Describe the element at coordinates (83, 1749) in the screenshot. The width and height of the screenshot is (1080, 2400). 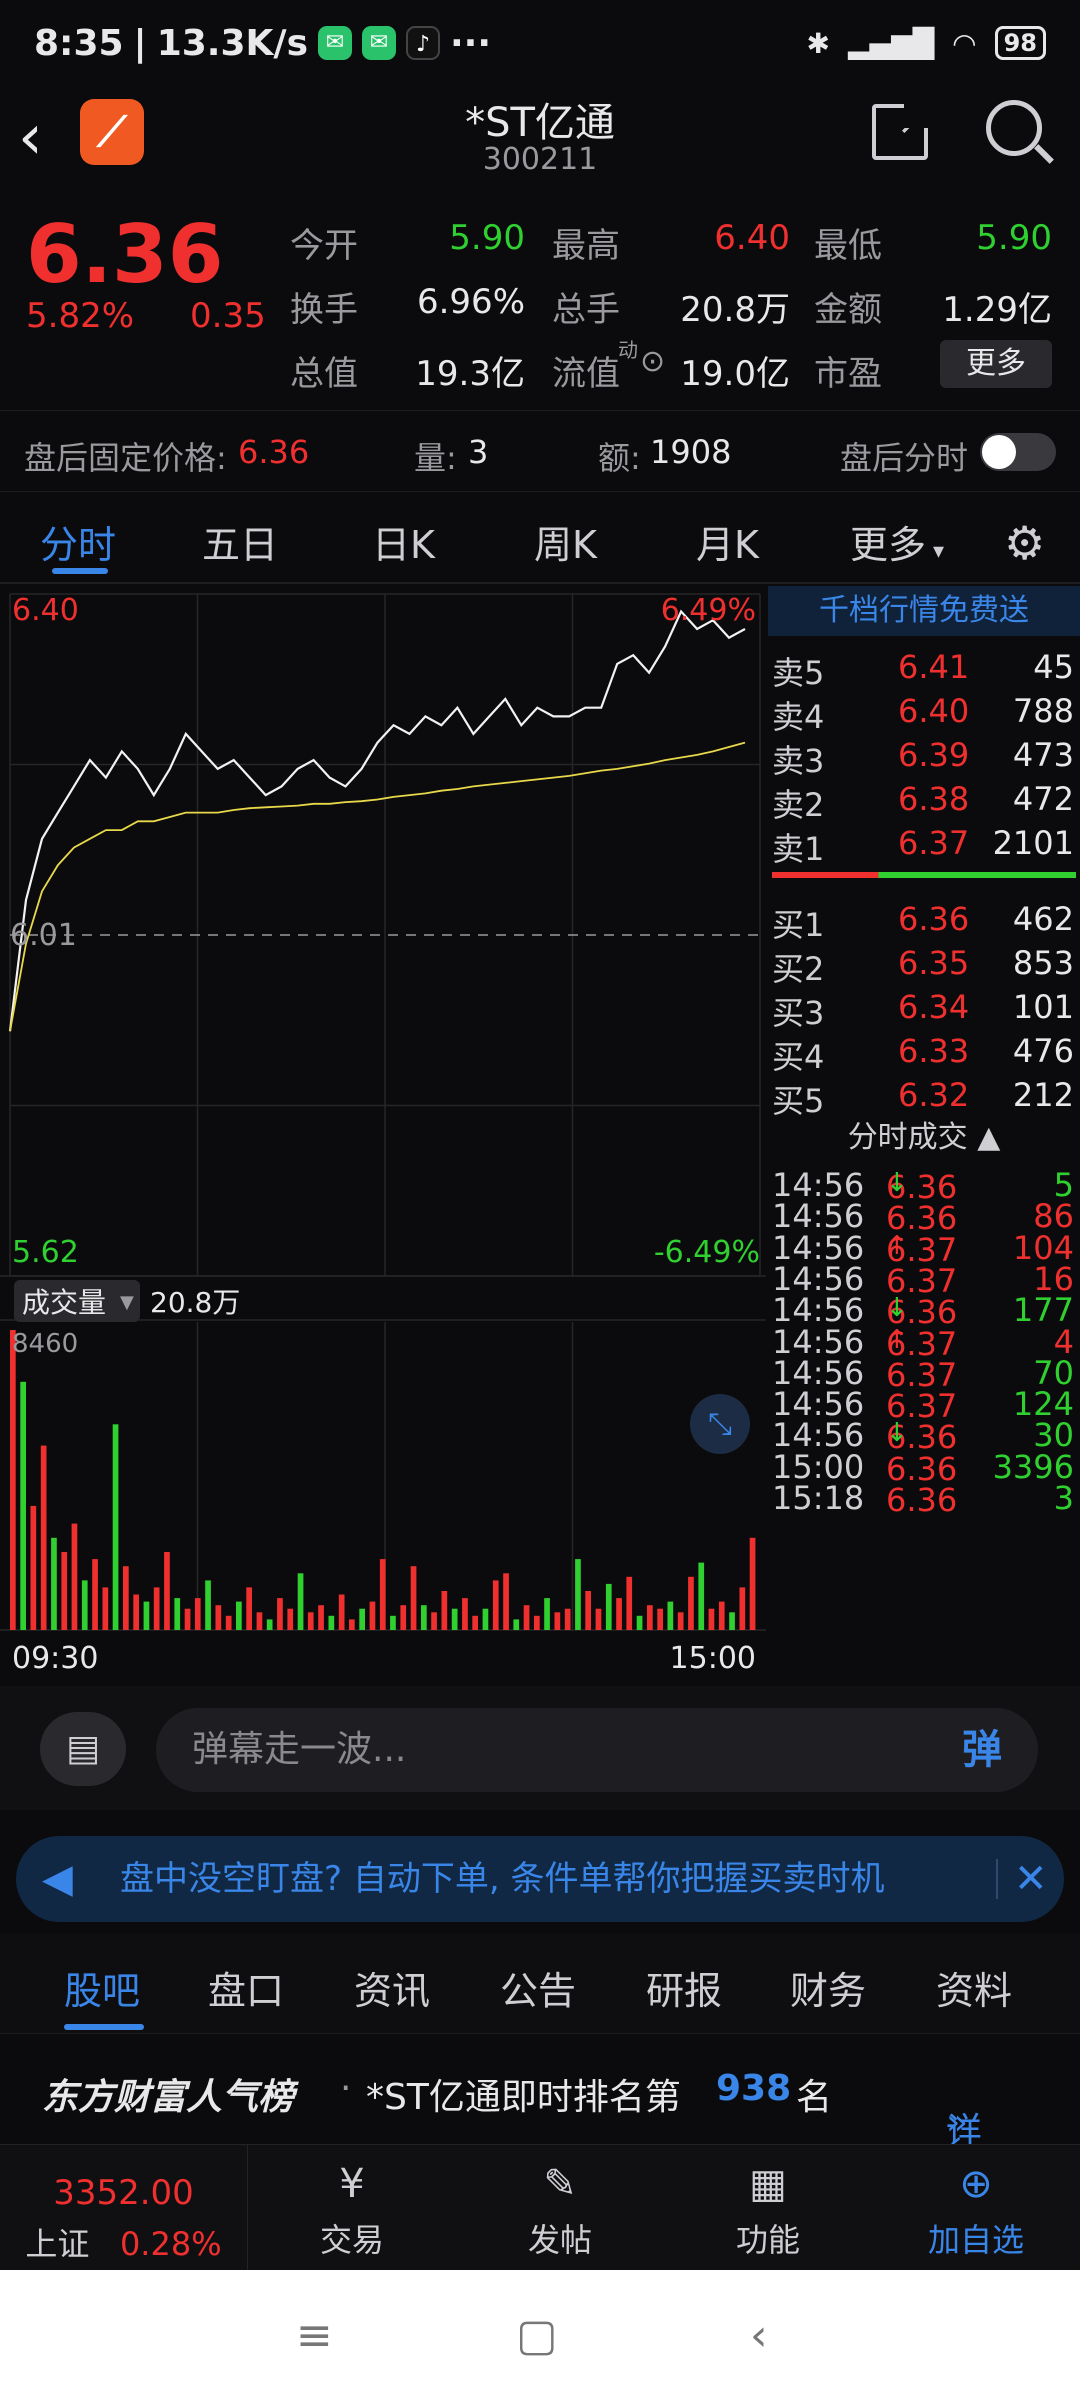
I see `danmu-toggle-icon: ▤` at that location.